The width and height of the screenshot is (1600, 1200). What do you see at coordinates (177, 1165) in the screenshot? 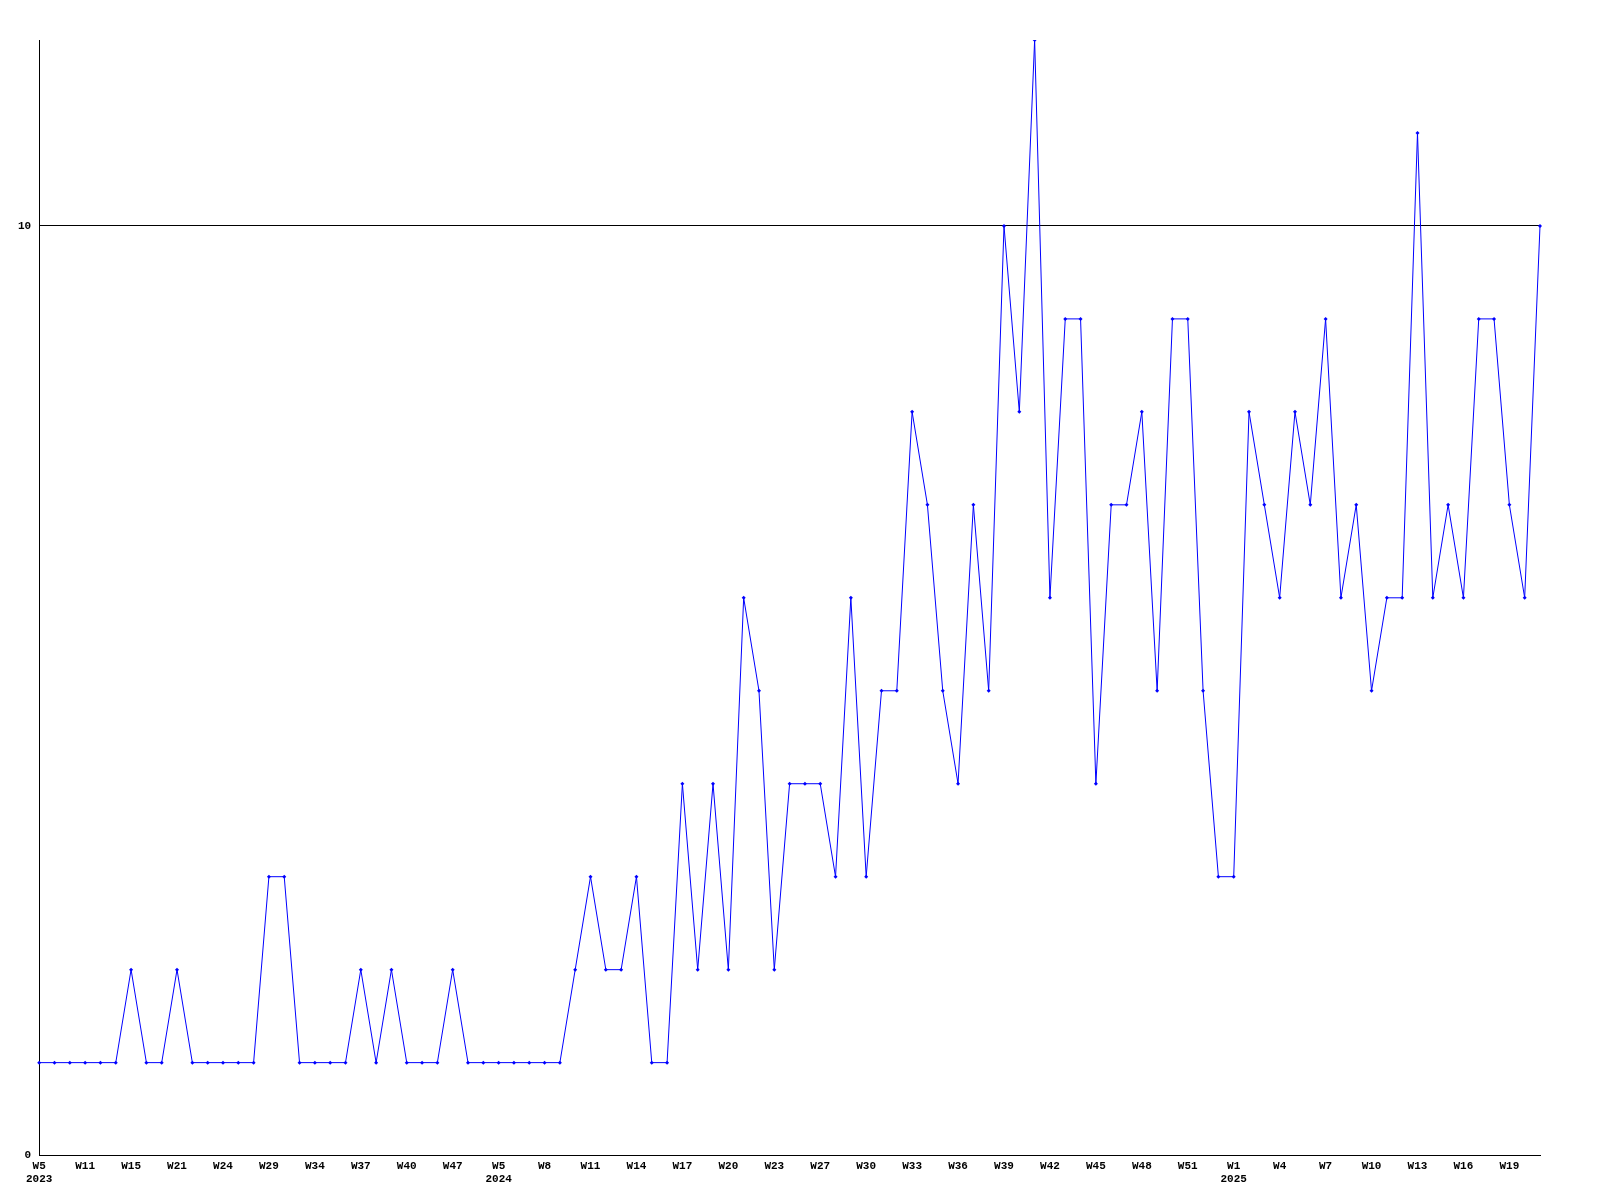
I see `x-tick-label: W21` at bounding box center [177, 1165].